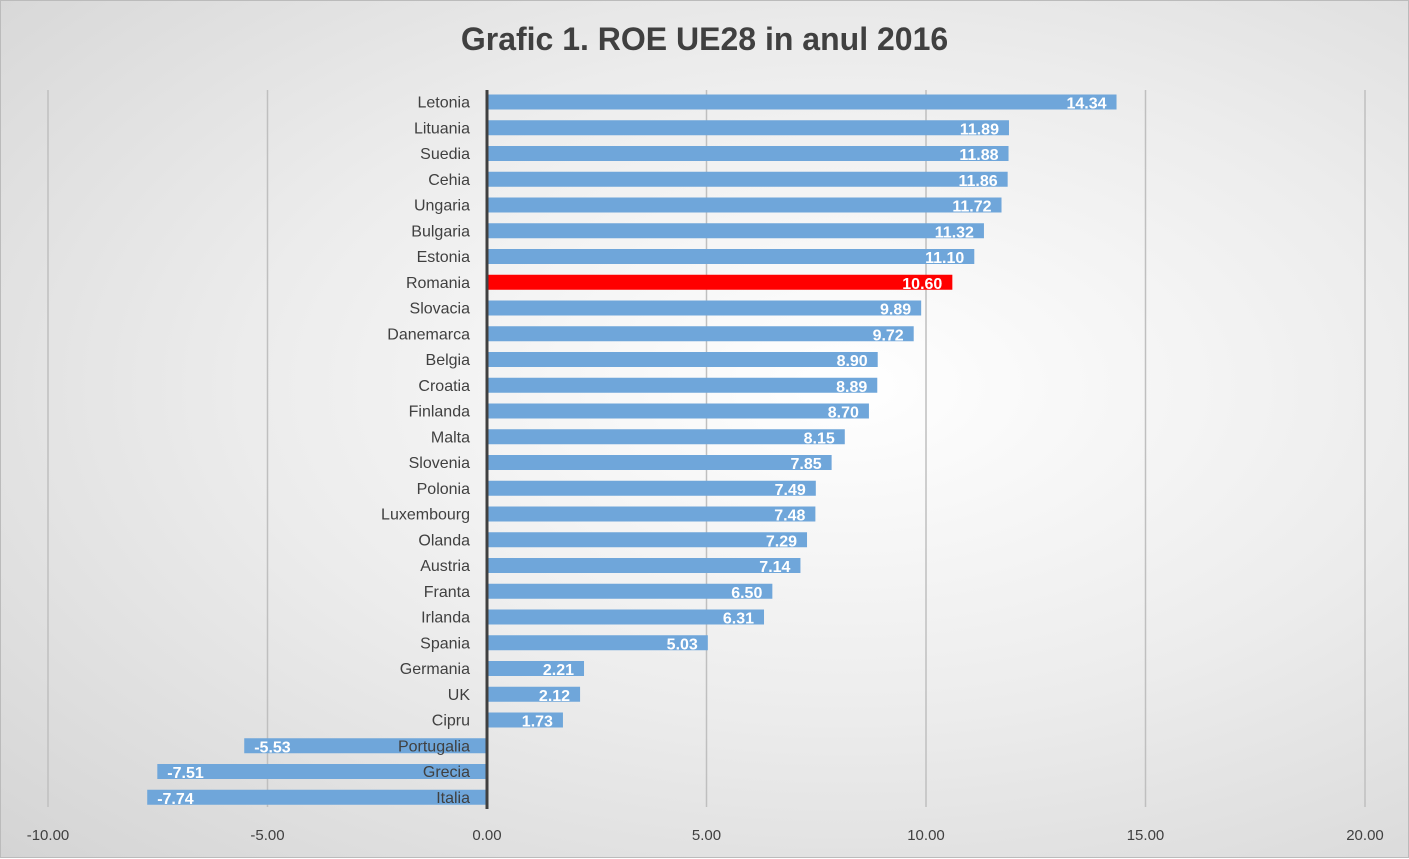 This screenshot has width=1409, height=859. What do you see at coordinates (459, 695) in the screenshot?
I see `category-label: UK` at bounding box center [459, 695].